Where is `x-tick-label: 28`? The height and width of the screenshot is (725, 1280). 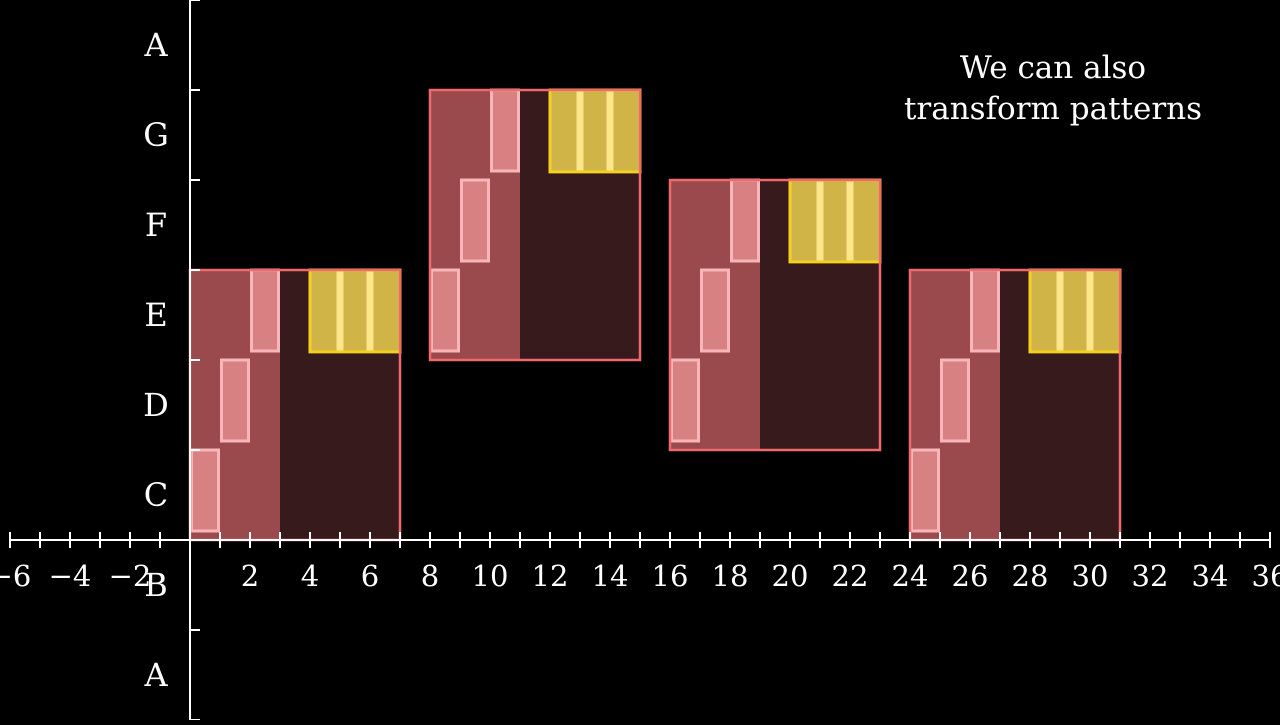 x-tick-label: 28 is located at coordinates (1030, 576).